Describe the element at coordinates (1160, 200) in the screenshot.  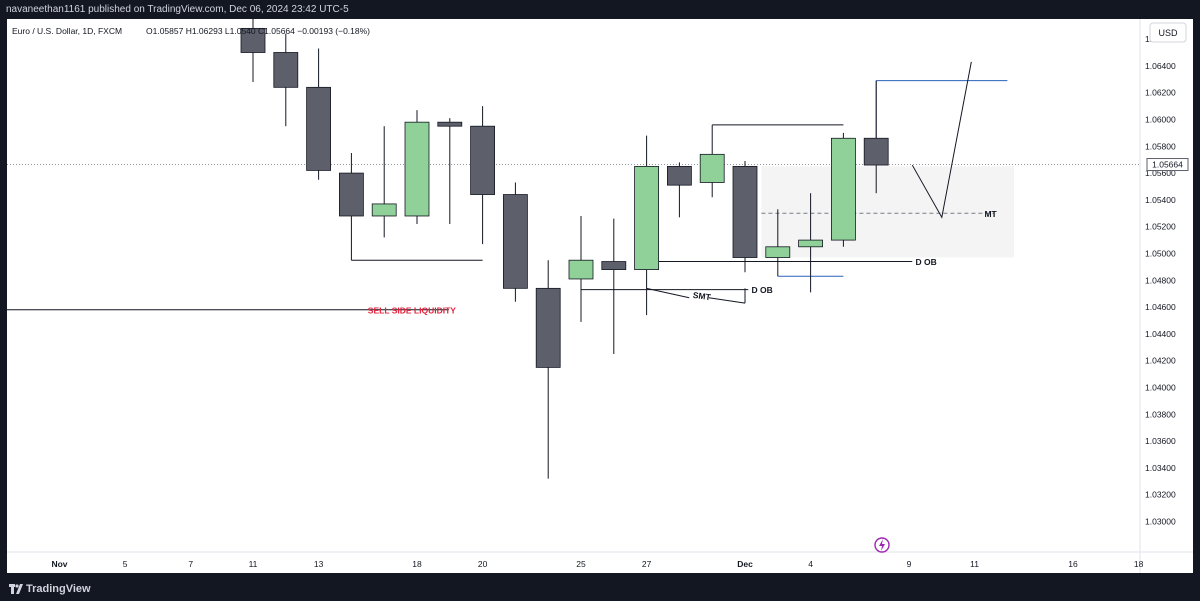
I see `price-tick: 1.05400` at that location.